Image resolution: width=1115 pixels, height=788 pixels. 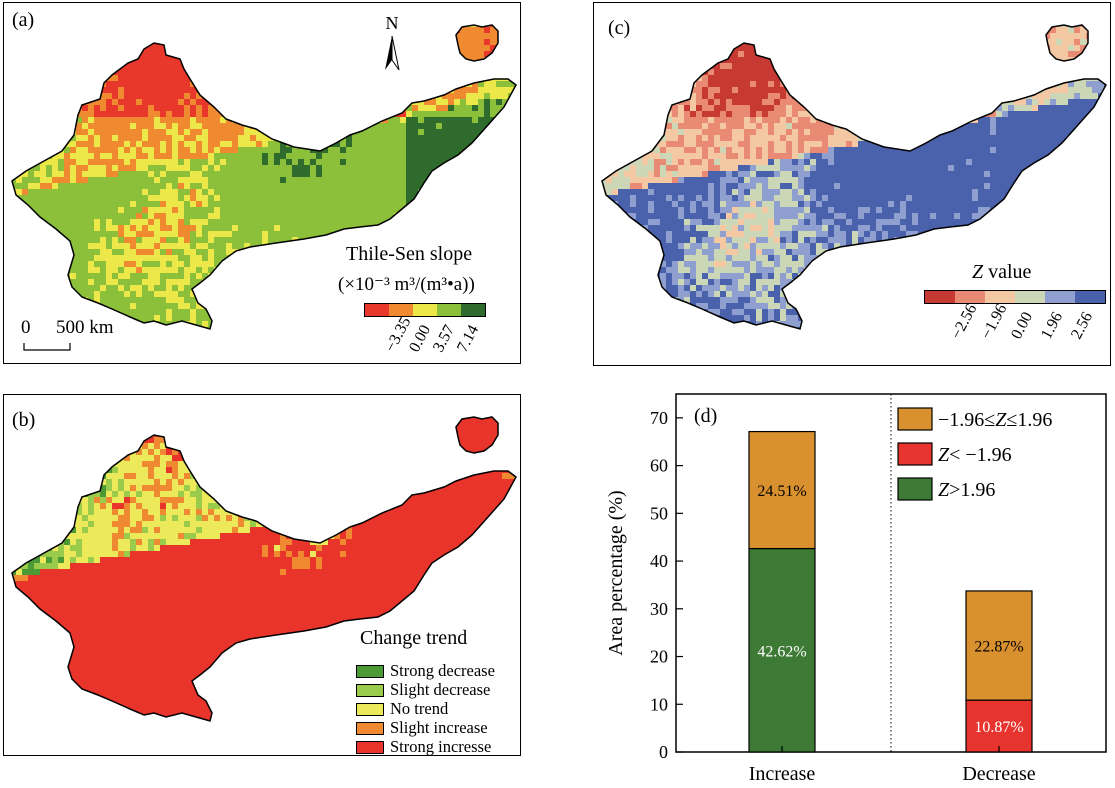 I want to click on y-tick-label: 20, so click(x=659, y=657).